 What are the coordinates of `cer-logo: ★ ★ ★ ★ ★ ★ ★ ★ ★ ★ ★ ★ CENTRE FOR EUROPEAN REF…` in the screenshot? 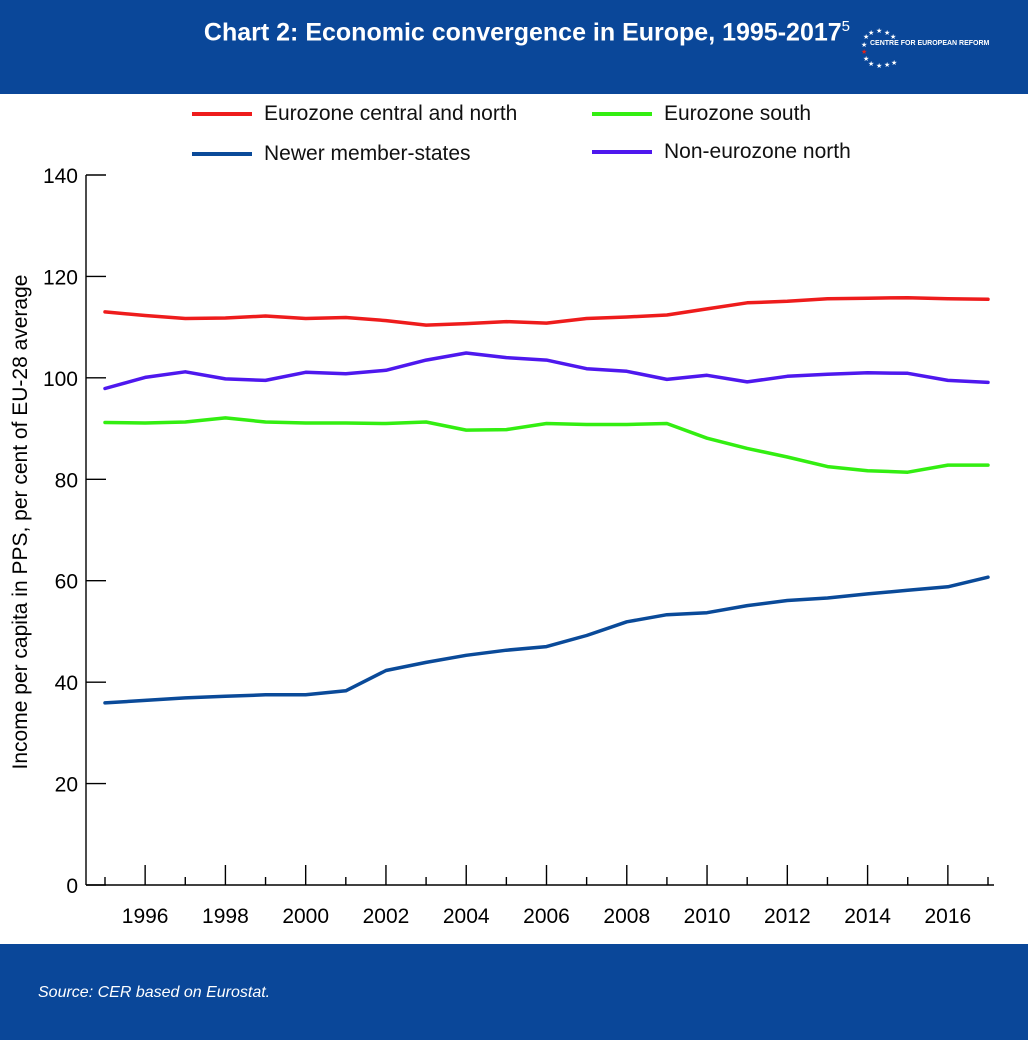 It's located at (930, 47).